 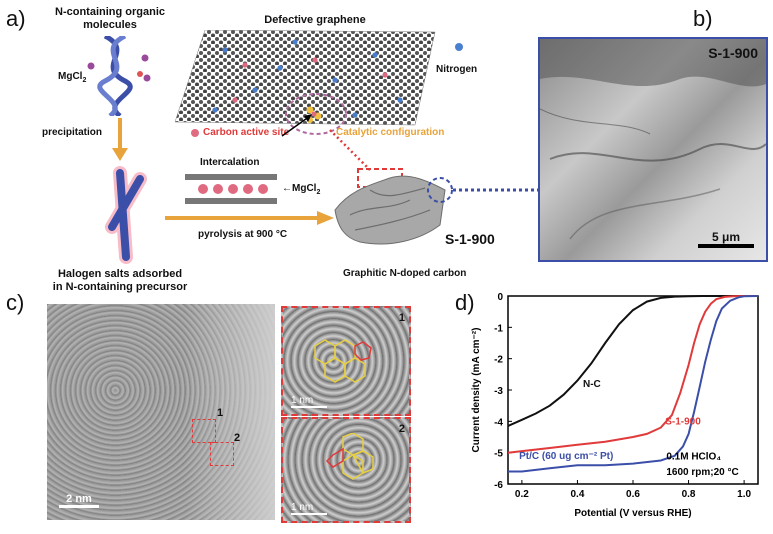 What do you see at coordinates (401, 318) in the screenshot?
I see `inset-1-label: 1` at bounding box center [401, 318].